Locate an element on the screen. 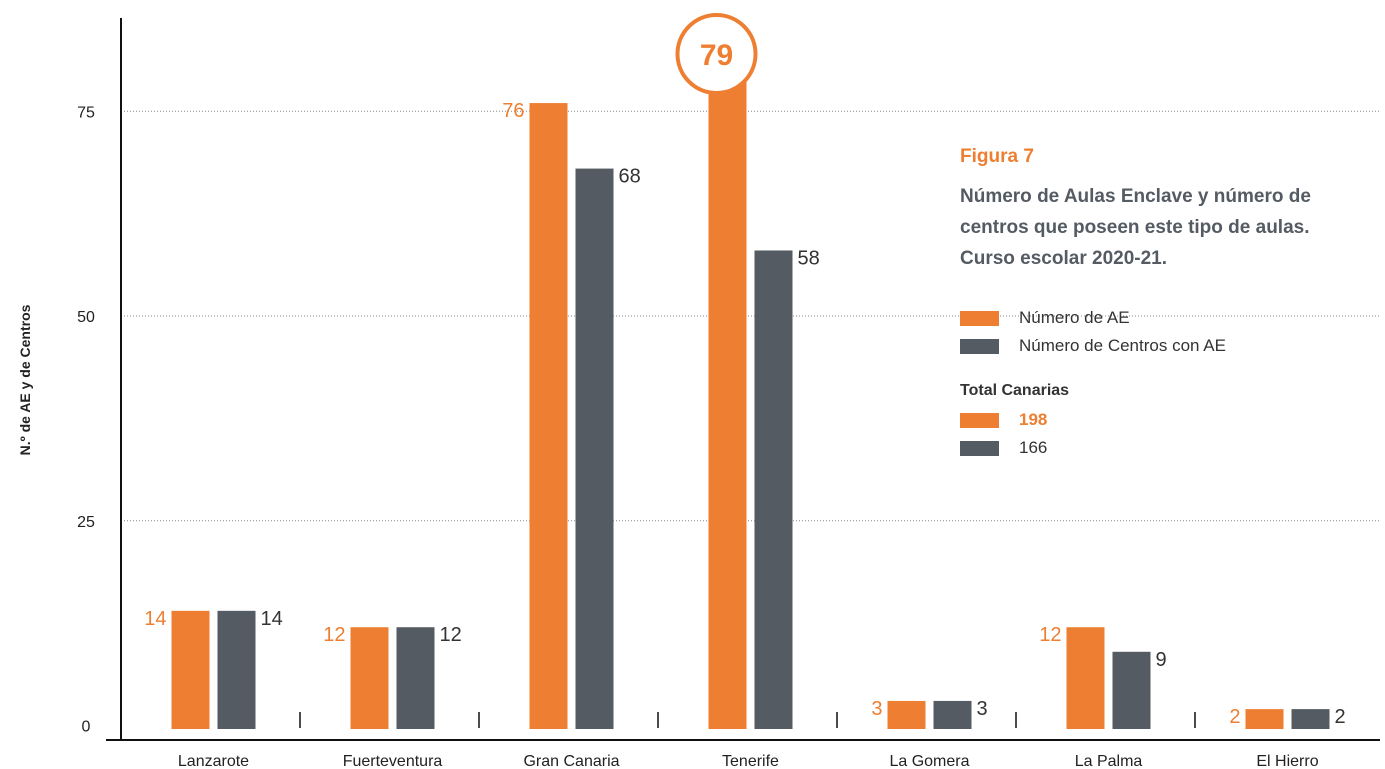  legend: Número de AE Número de Centros con AE is located at coordinates (1165, 332).